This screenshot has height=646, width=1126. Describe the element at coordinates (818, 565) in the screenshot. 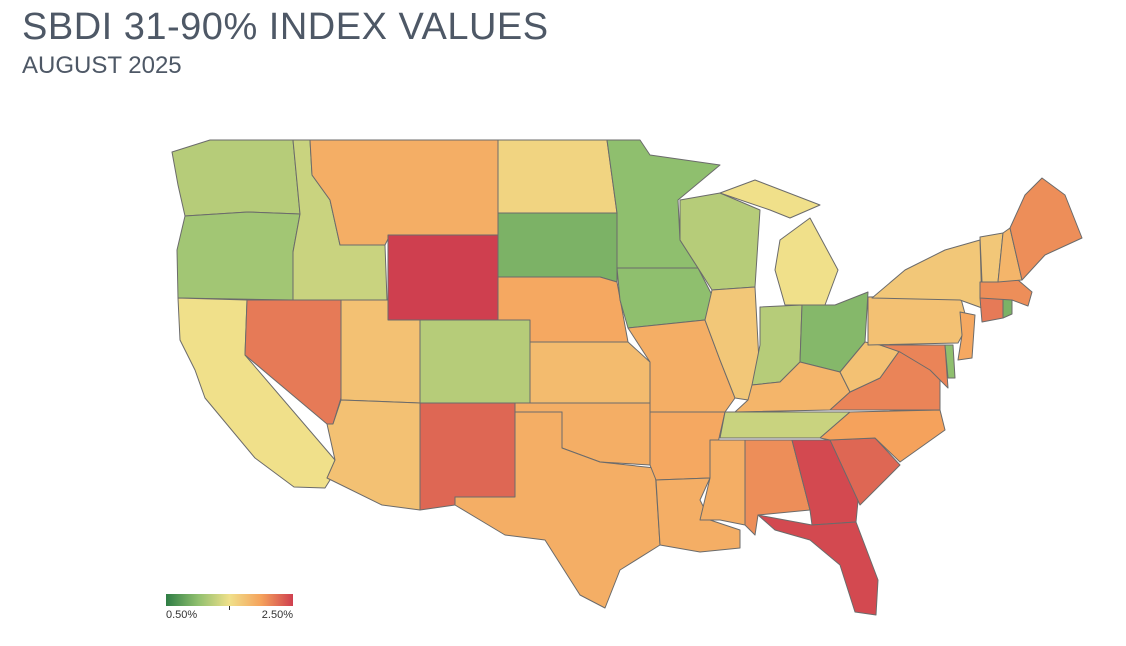

I see `state-FL` at that location.